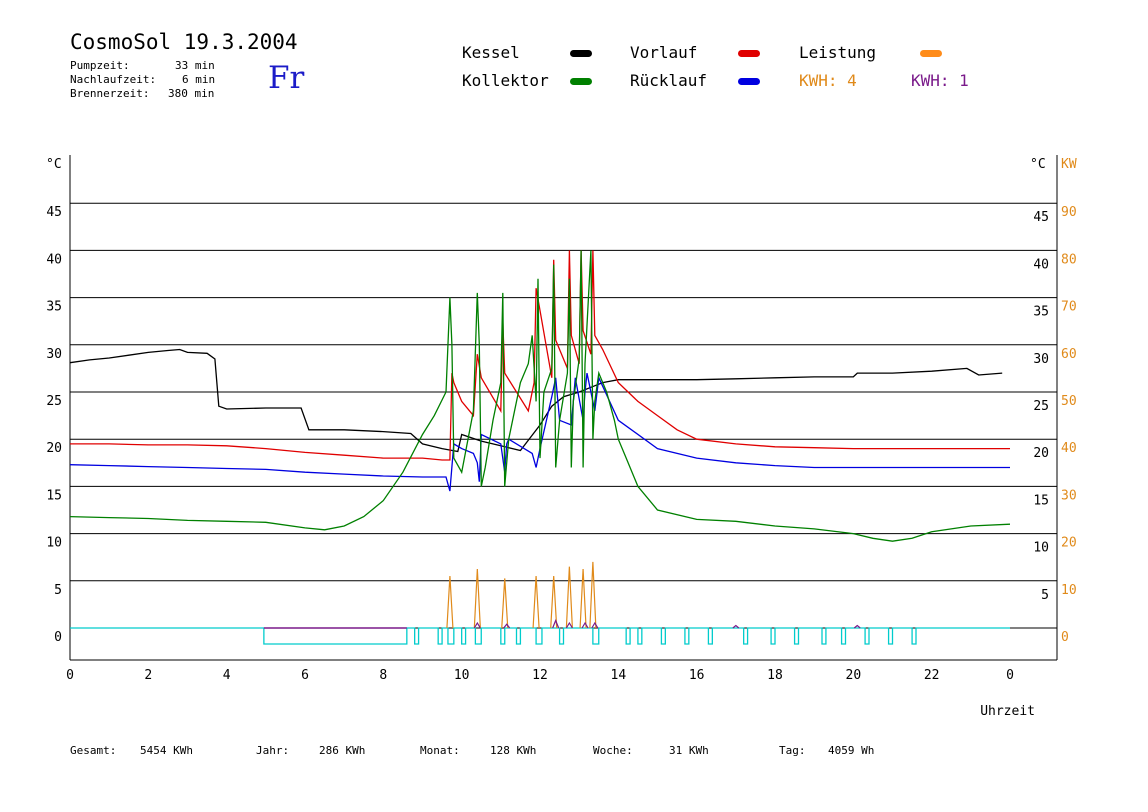 The width and height of the screenshot is (1148, 812). Describe the element at coordinates (54, 307) in the screenshot. I see `y-tick-label-left: 35` at that location.